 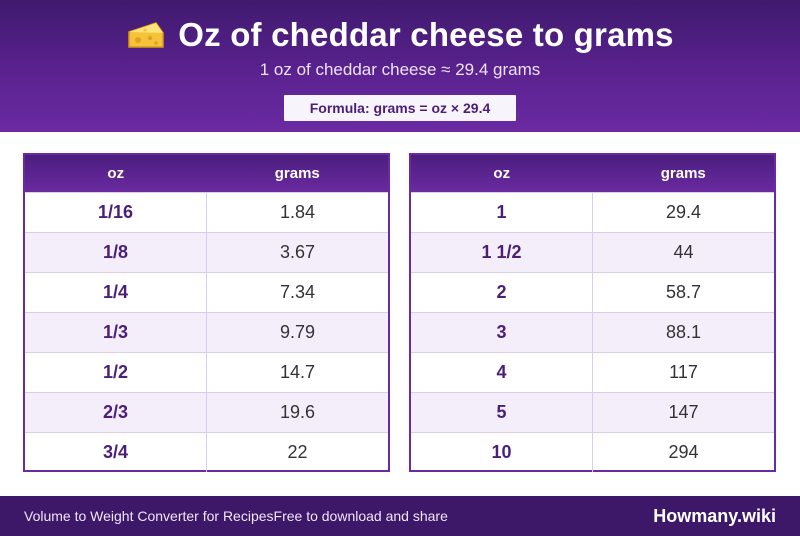 I want to click on table-row: 2/3 19.6, so click(x=206, y=412).